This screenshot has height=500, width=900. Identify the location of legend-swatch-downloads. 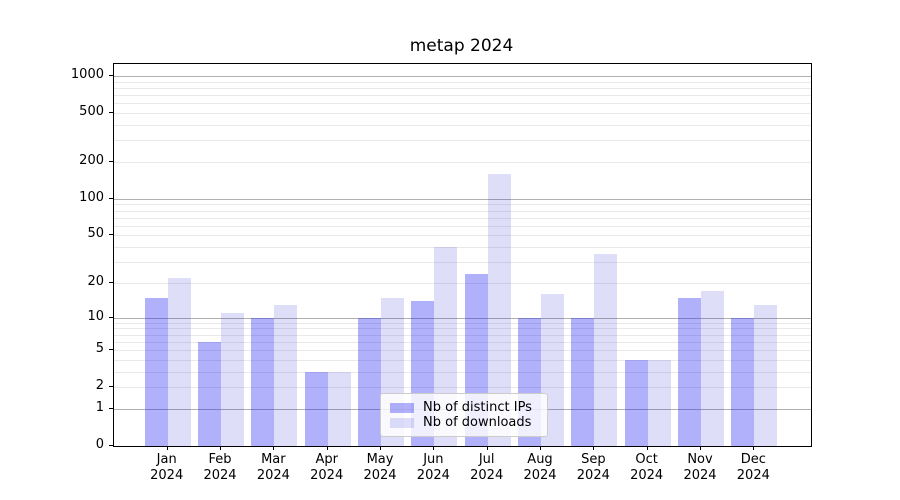
(402, 422).